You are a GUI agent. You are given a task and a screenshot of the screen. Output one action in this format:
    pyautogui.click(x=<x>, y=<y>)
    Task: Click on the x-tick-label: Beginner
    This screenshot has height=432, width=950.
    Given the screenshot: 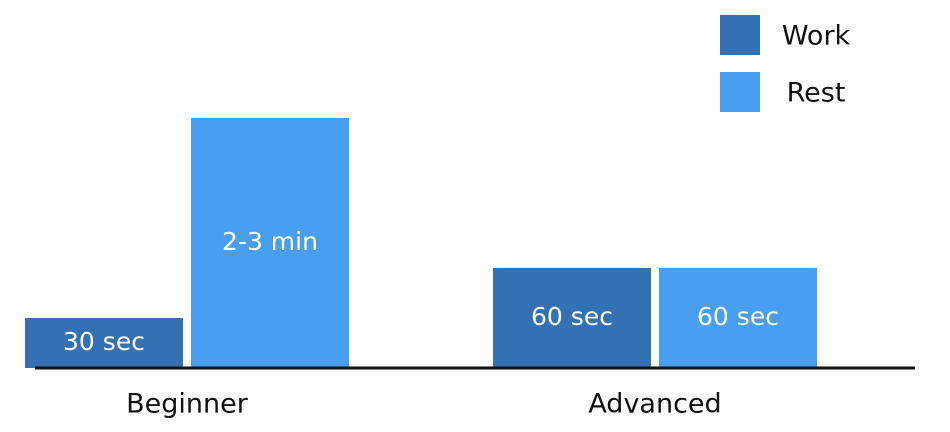 What is the action you would take?
    pyautogui.click(x=187, y=404)
    